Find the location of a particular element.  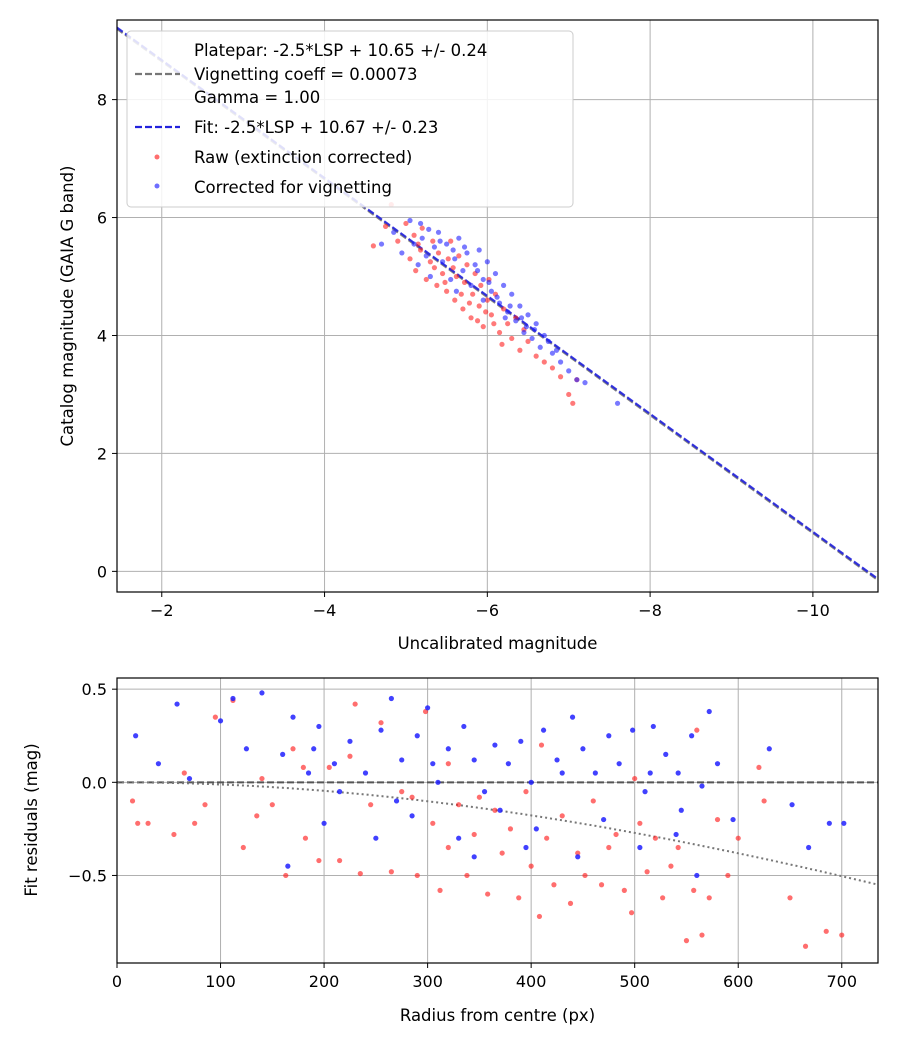

bottom-x-tick-label: 0 is located at coordinates (117, 981).